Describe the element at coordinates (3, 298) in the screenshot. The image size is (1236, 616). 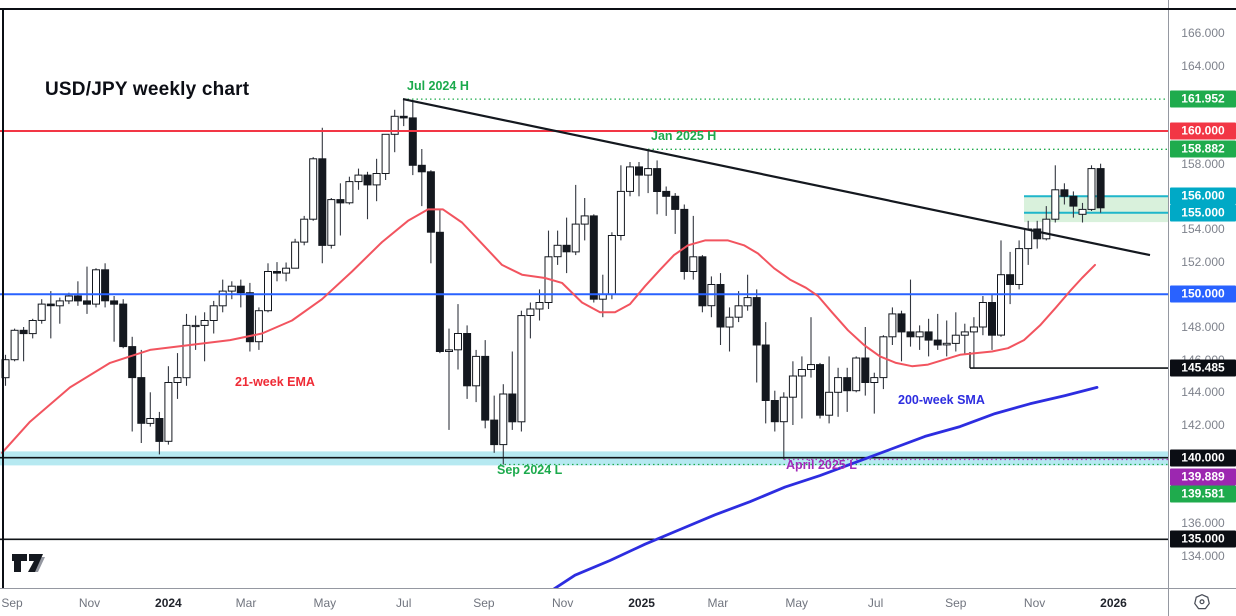
I see `chart-left-border` at that location.